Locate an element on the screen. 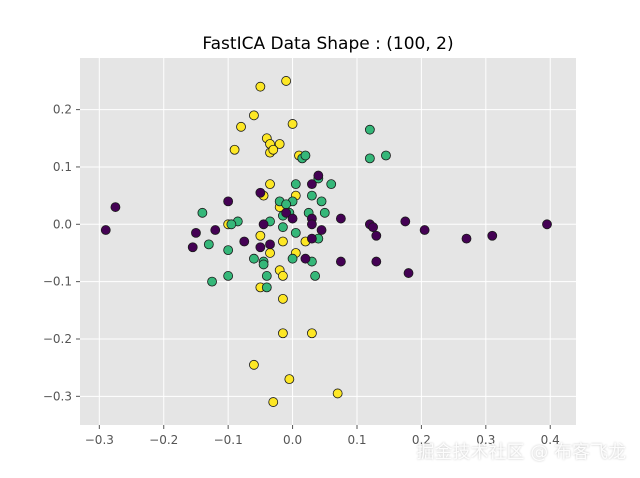 The width and height of the screenshot is (640, 478). x-tick-label: 0.4 is located at coordinates (550, 440).